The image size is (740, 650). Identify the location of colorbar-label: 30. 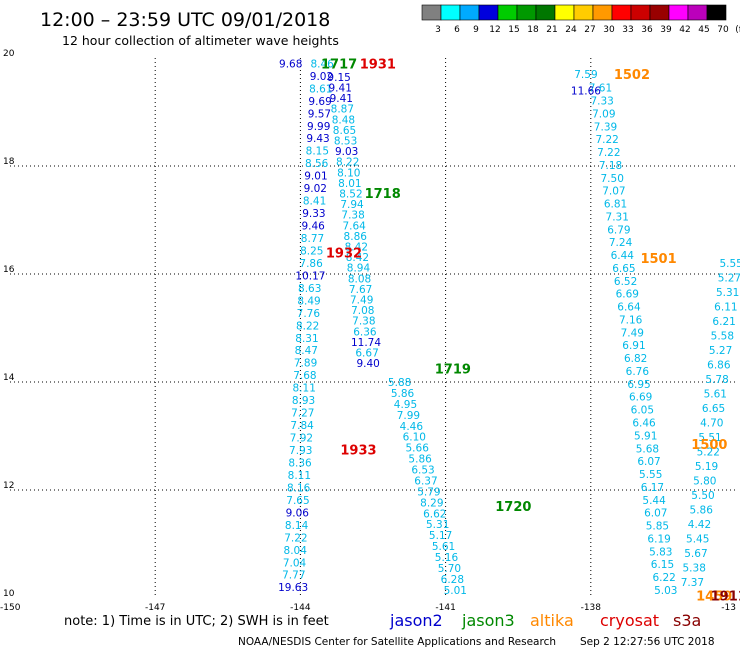
(609, 30).